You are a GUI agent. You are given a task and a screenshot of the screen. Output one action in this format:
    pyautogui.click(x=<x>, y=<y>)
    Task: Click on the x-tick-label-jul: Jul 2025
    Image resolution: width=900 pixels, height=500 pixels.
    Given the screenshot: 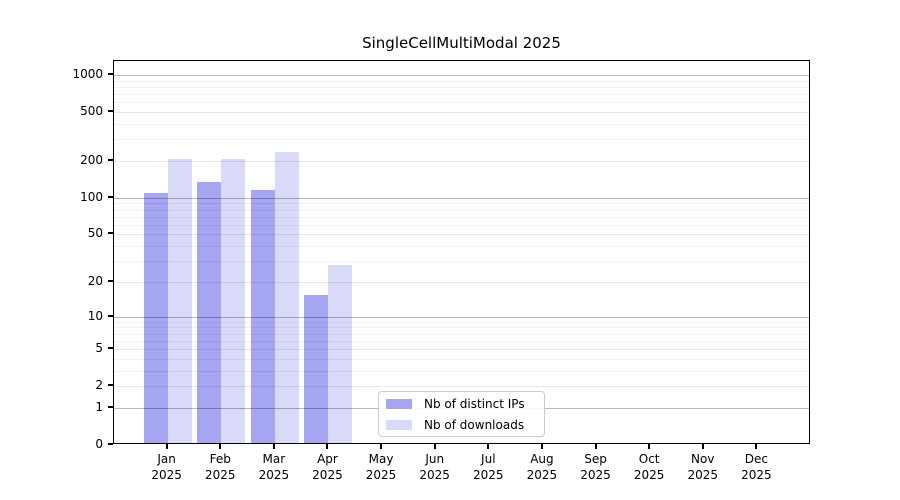 What is the action you would take?
    pyautogui.click(x=488, y=467)
    